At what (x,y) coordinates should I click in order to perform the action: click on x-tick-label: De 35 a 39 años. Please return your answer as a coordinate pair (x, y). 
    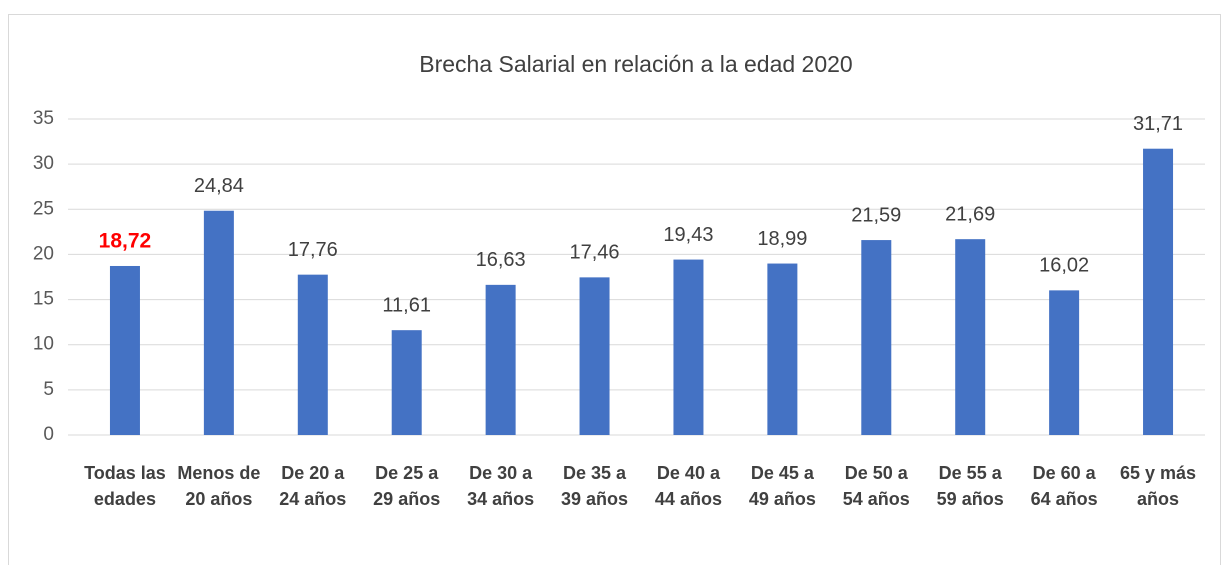
    Looking at the image, I should click on (595, 486).